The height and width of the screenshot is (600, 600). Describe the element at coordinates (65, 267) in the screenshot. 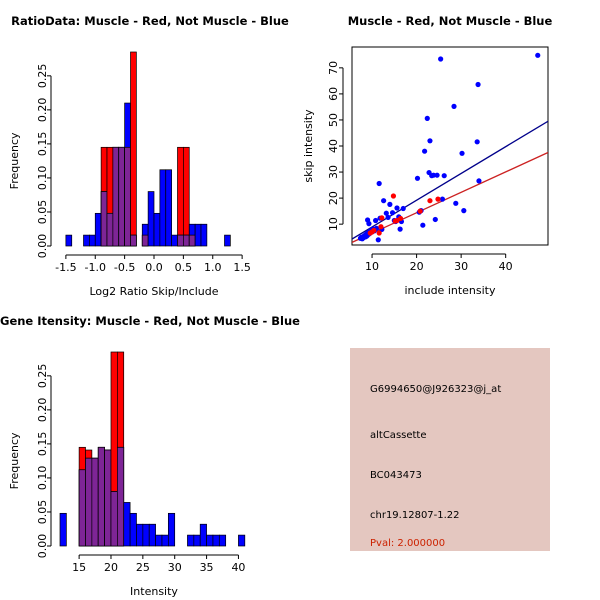

I see `x-axis-tick-label: -1.5` at that location.